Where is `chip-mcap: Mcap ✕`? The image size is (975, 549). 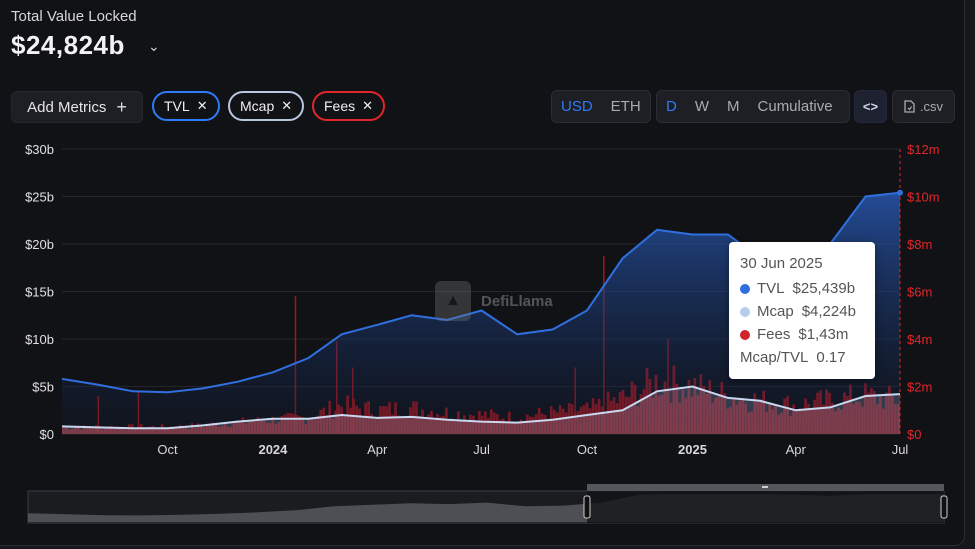
chip-mcap: Mcap ✕ is located at coordinates (266, 106).